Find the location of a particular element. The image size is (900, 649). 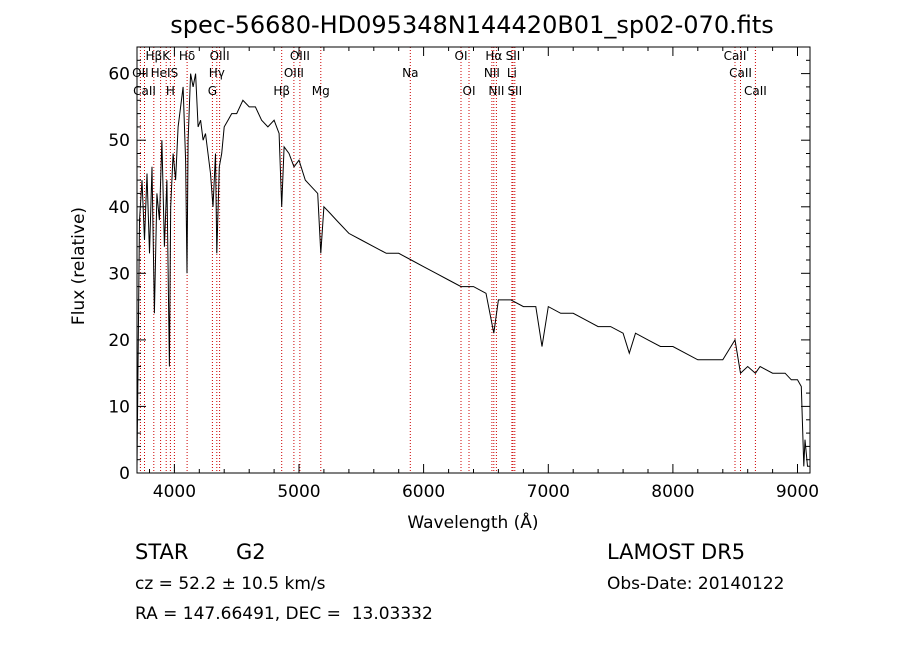

object-class: STAR is located at coordinates (162, 552).